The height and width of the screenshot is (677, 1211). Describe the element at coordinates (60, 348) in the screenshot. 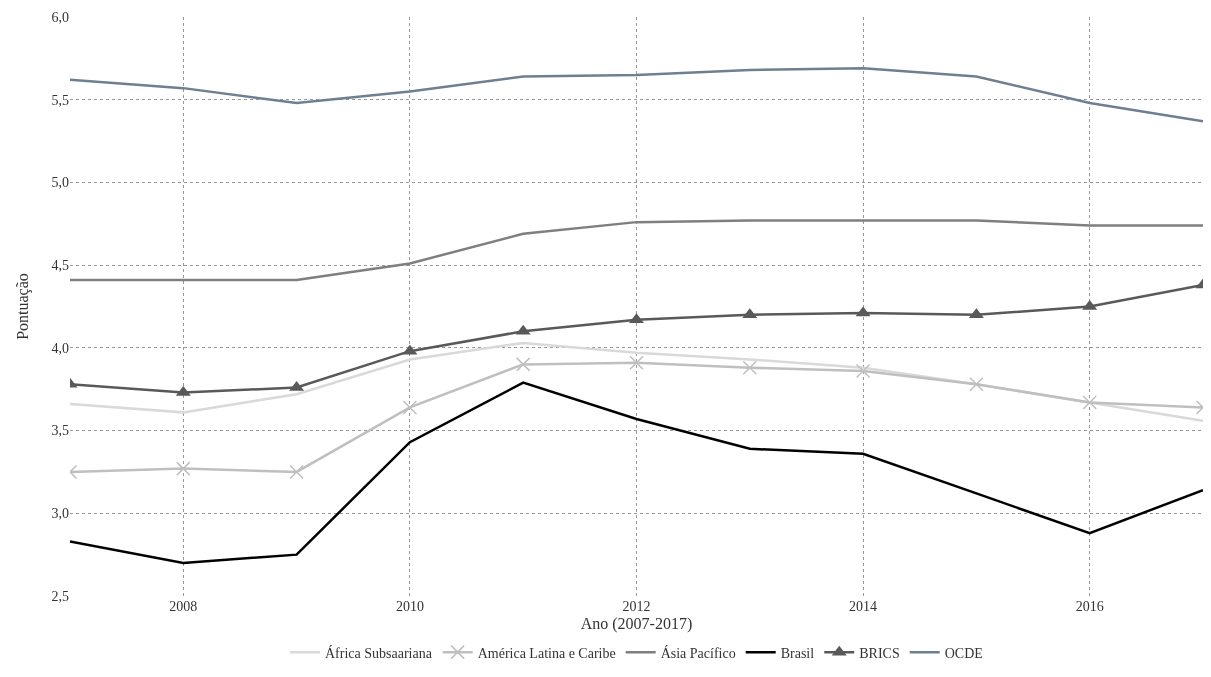

I see `y-tick-label: 4,0` at that location.